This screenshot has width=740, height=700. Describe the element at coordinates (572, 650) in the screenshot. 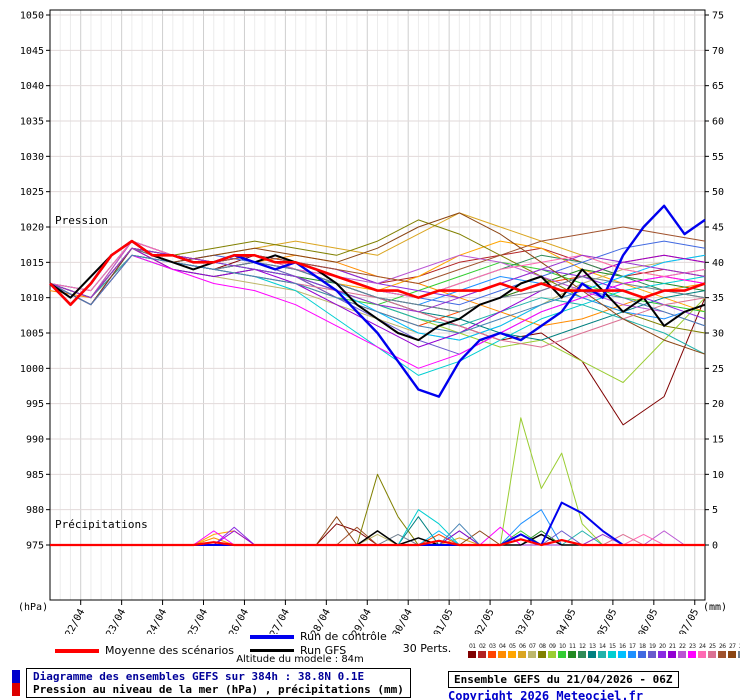

I see `pert-swatch-11: 11` at that location.